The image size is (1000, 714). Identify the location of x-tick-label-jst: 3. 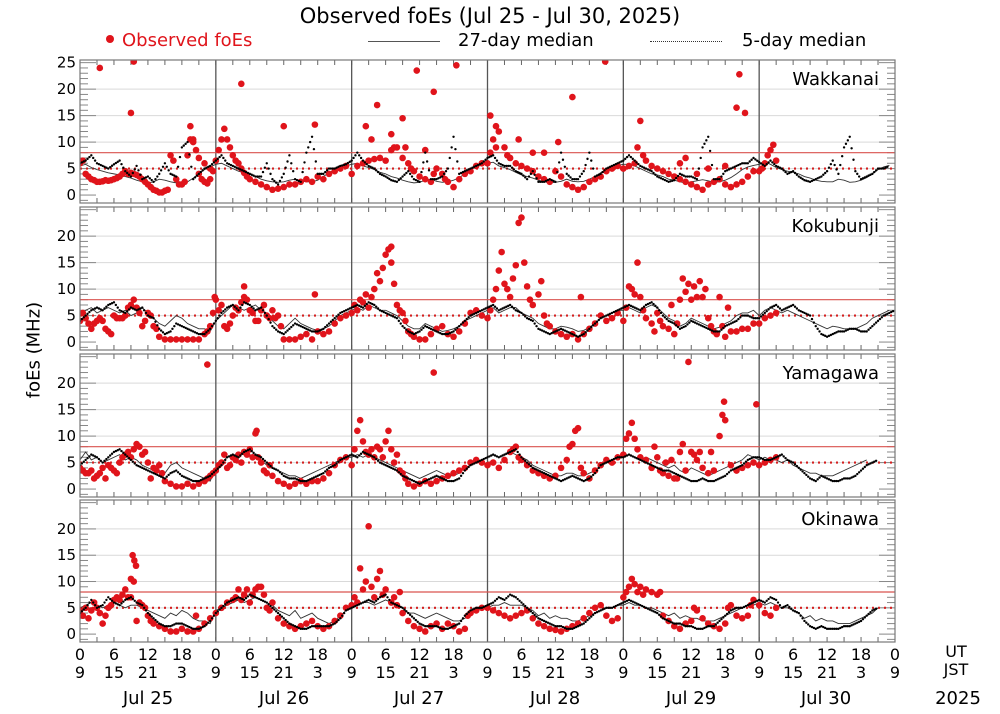
(589, 672).